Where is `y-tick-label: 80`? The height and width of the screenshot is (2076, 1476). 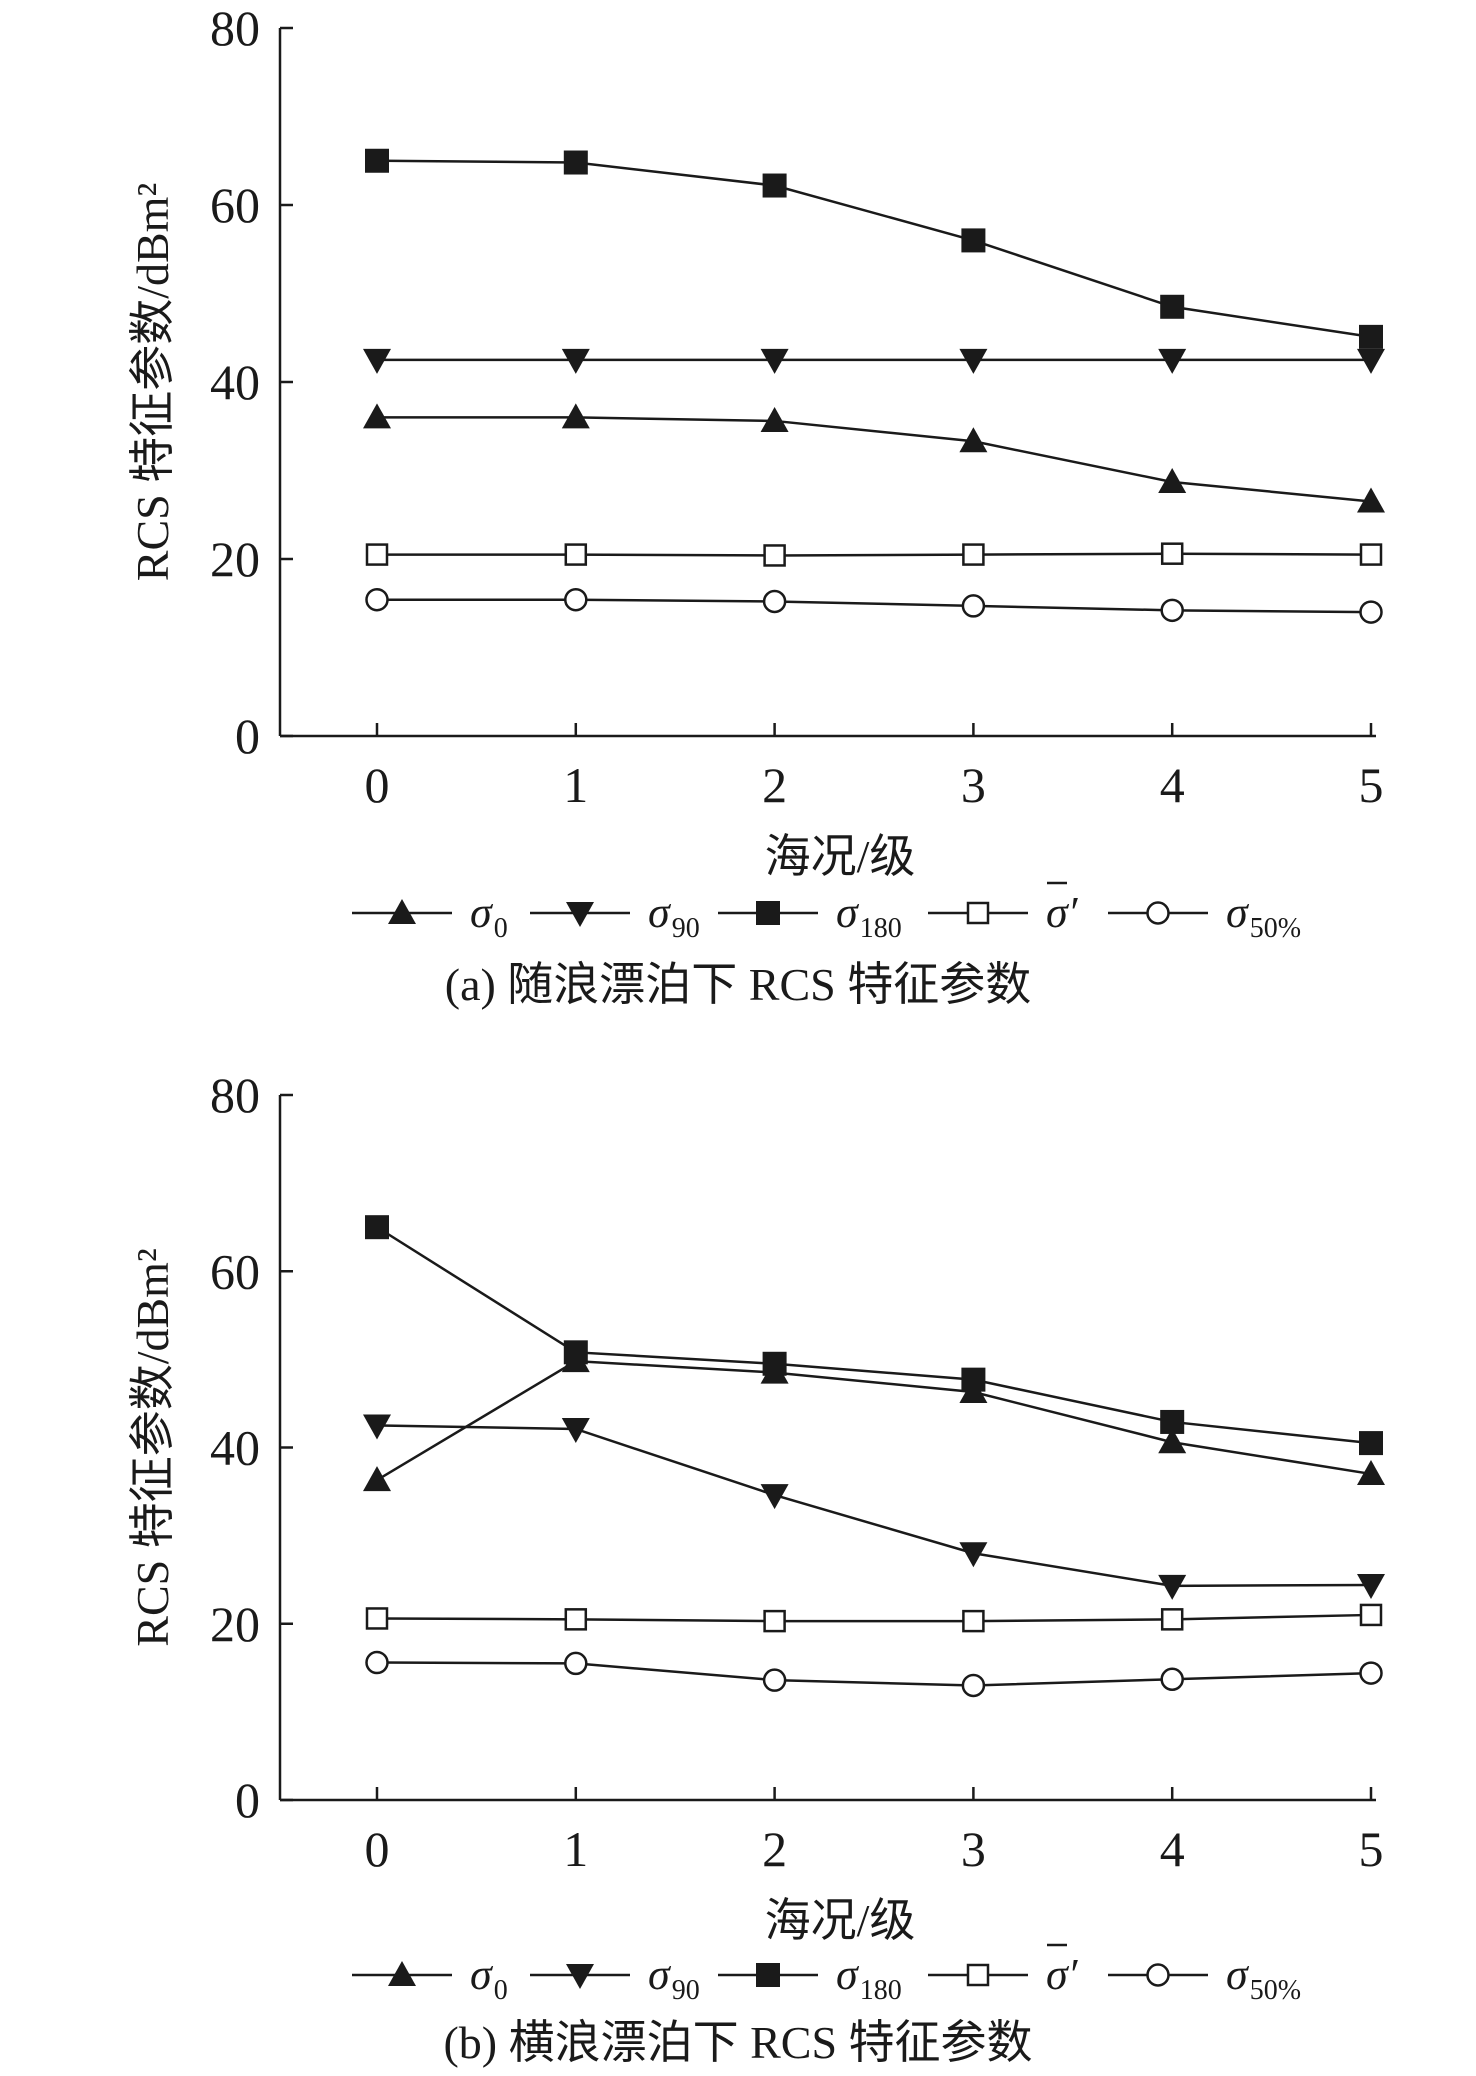
y-tick-label: 80 is located at coordinates (235, 28).